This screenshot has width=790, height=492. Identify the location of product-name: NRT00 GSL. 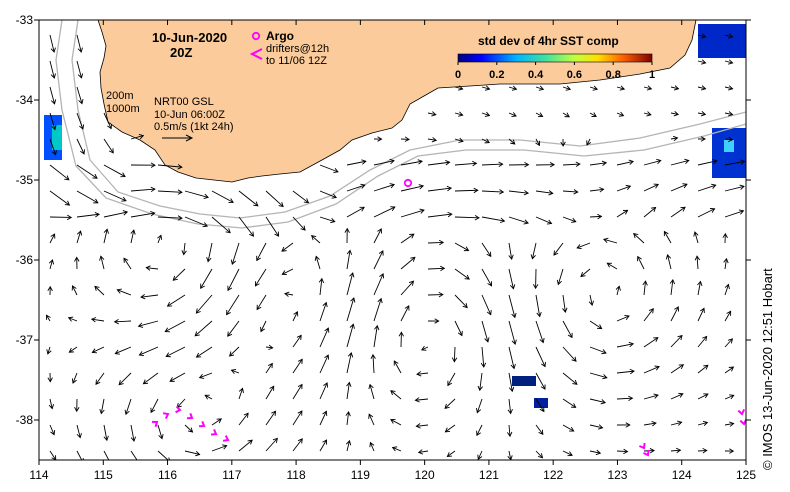
(184, 102).